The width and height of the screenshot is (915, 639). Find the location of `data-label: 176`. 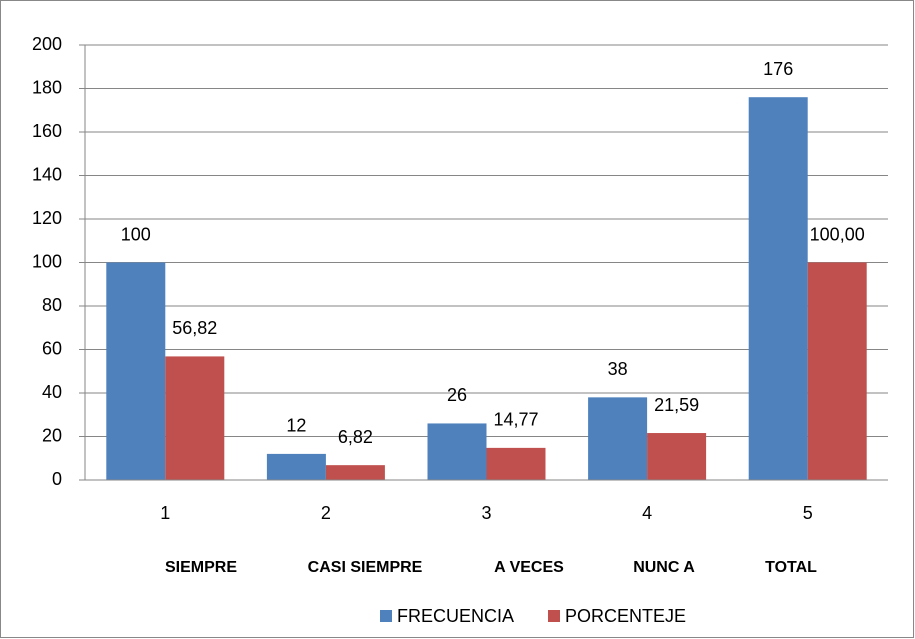

data-label: 176 is located at coordinates (778, 69).